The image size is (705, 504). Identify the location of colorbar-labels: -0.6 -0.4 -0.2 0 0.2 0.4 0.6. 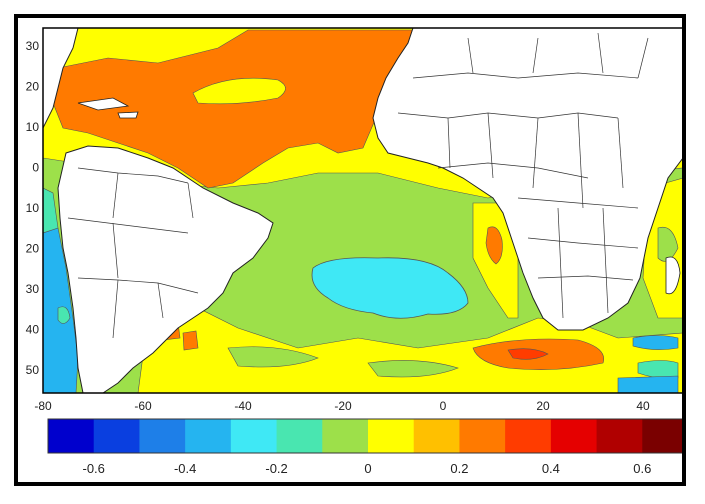
(367, 468).